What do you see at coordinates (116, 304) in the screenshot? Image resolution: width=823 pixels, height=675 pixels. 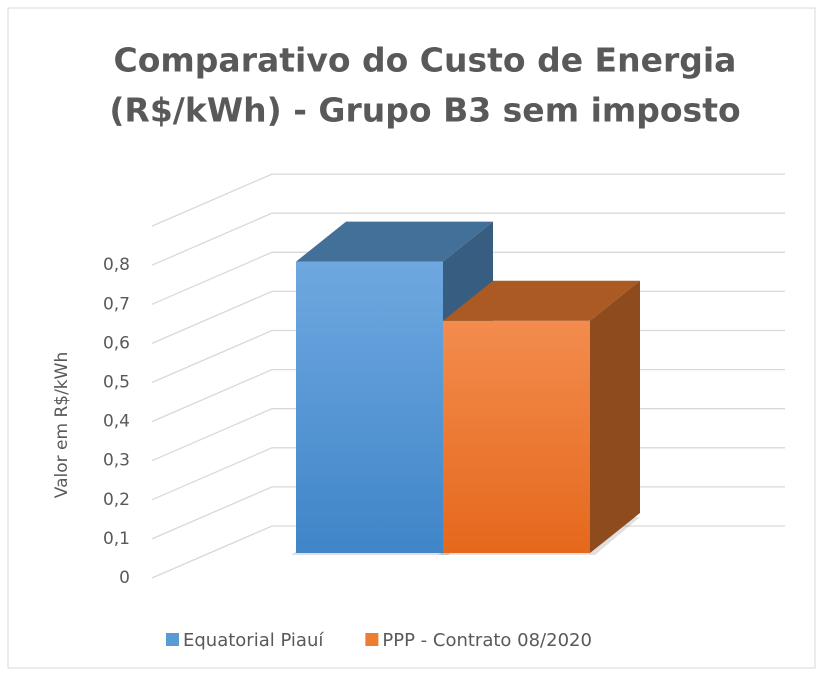 I see `y-tick-label: 0,7` at bounding box center [116, 304].